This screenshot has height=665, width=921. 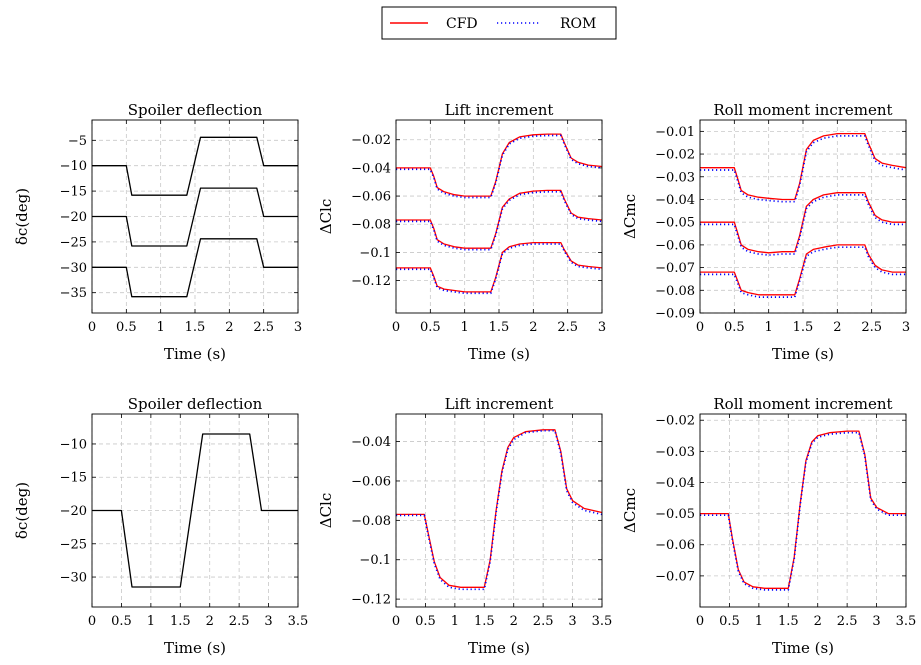 I want to click on subplot-title: Lift increment, so click(x=499, y=110).